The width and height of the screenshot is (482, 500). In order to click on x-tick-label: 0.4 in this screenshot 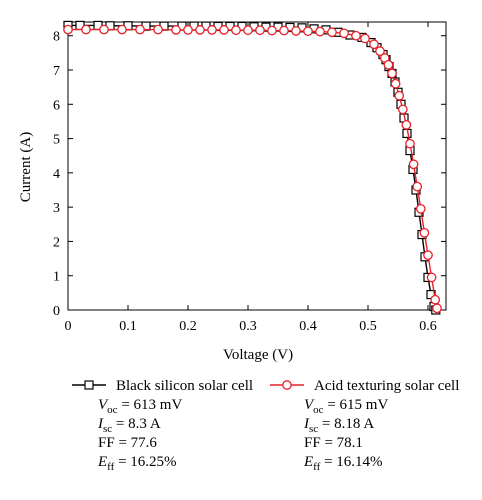, I will do `click(308, 326)`.